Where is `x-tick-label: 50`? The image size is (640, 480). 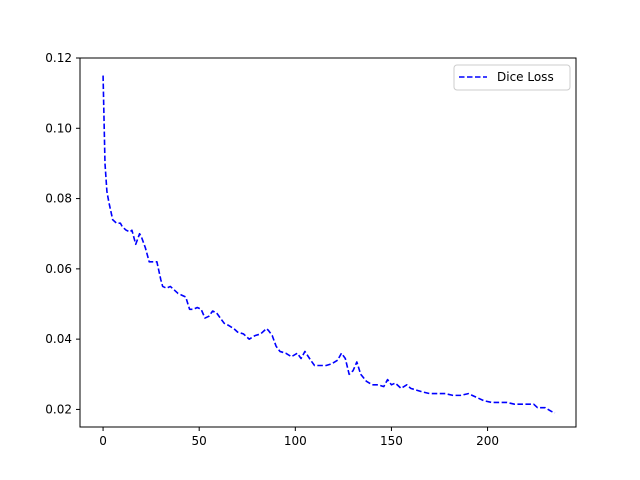
x-tick-label: 50 is located at coordinates (199, 441).